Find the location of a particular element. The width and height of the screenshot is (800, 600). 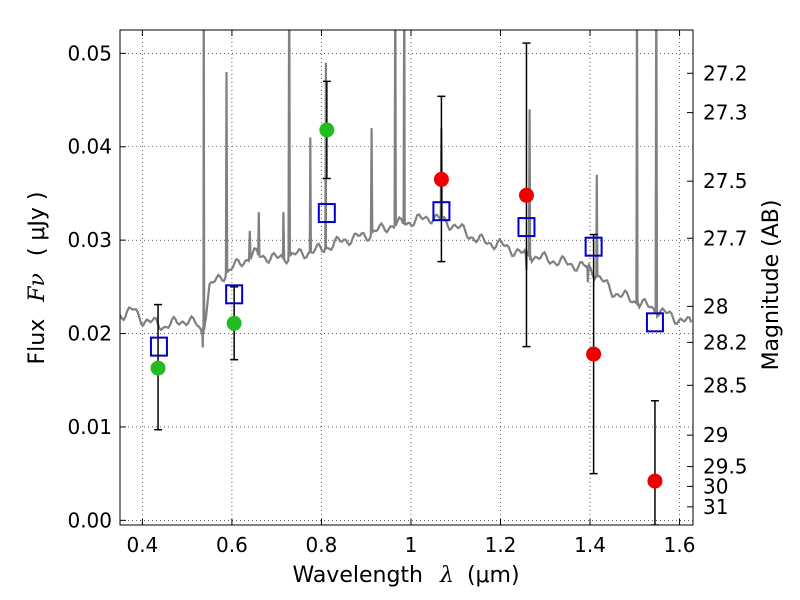

y-tick-label: 0.05 is located at coordinates (89, 53).